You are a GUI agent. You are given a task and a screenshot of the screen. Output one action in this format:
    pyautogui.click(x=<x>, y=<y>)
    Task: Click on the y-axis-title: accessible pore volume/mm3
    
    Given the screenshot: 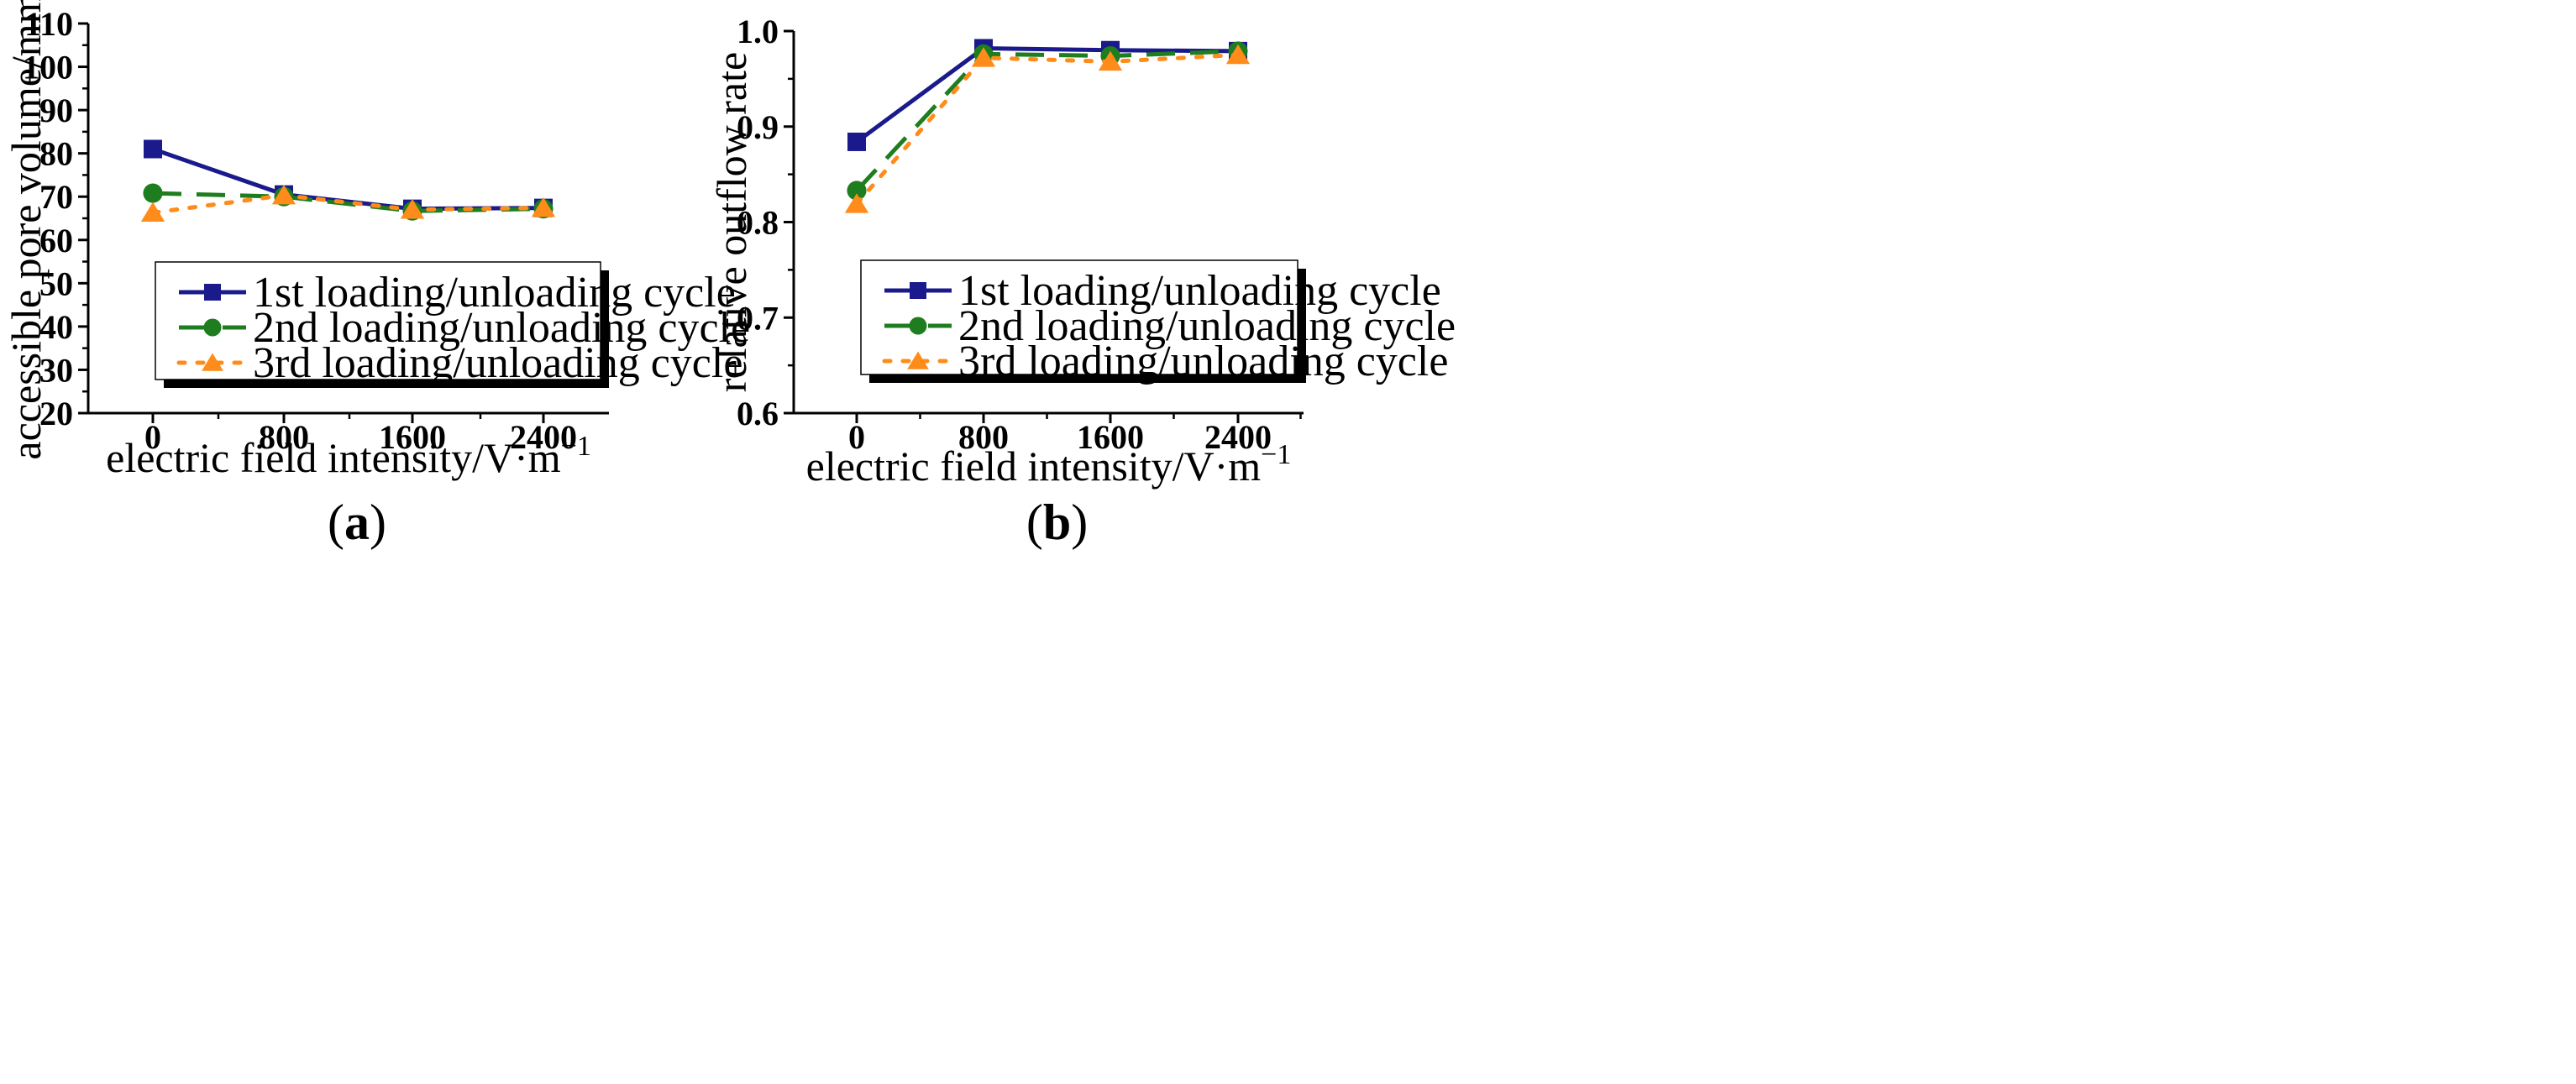 What is the action you would take?
    pyautogui.click(x=25, y=230)
    